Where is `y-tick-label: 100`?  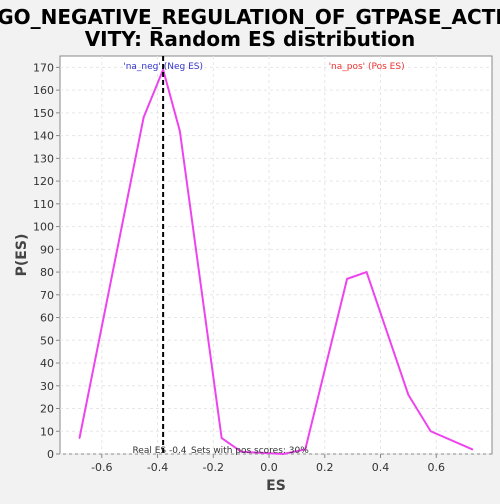
y-tick-label: 100 is located at coordinates (43, 227).